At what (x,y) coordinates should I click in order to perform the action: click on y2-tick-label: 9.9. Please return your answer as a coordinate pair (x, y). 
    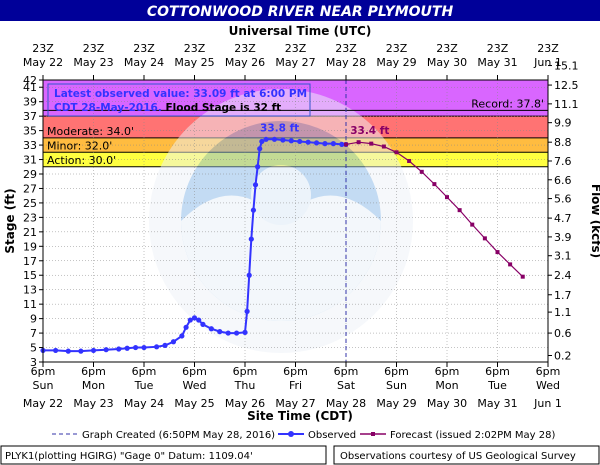
    Looking at the image, I should click on (563, 123).